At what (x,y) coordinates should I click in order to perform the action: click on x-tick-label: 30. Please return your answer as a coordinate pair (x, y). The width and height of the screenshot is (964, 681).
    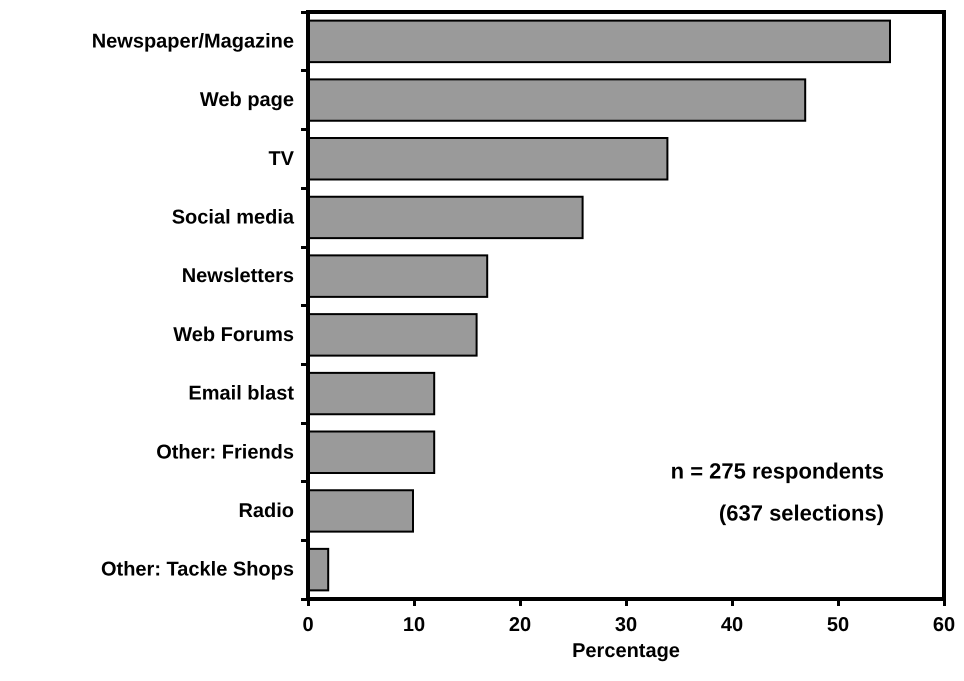
    Looking at the image, I should click on (626, 625).